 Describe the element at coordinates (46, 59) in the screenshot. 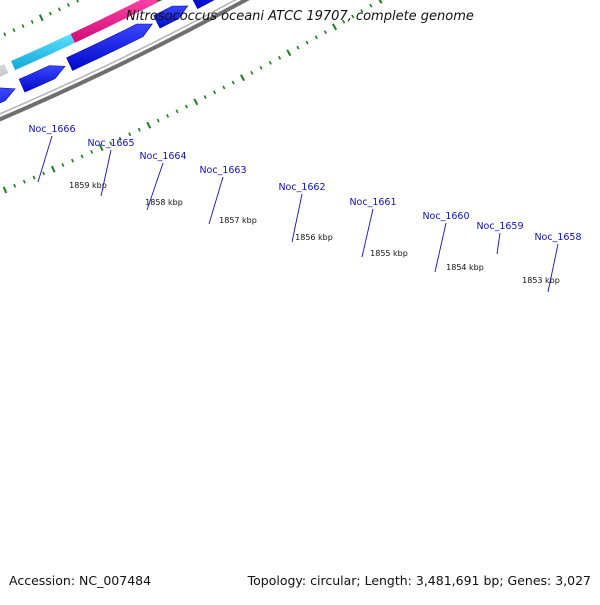

I see `feature-bar-cyan-sheen` at that location.